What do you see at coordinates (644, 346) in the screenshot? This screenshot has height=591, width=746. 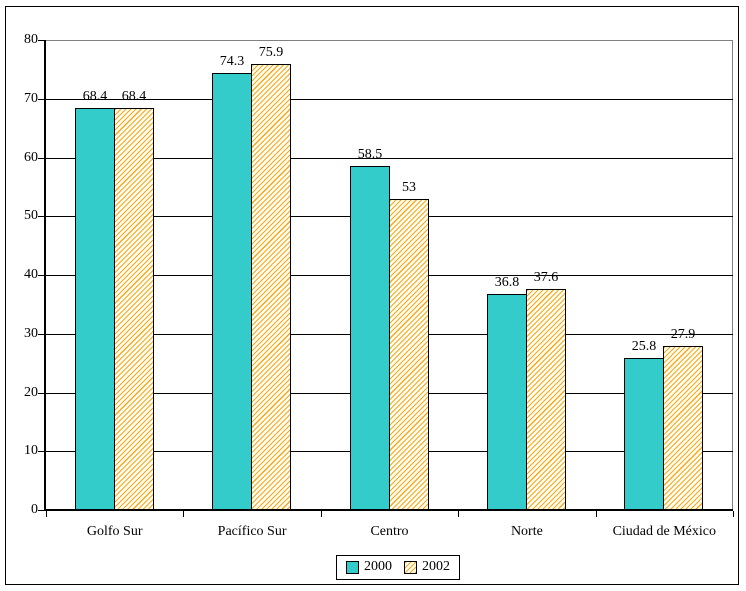 I see `value-label-2000-4: 25.8` at bounding box center [644, 346].